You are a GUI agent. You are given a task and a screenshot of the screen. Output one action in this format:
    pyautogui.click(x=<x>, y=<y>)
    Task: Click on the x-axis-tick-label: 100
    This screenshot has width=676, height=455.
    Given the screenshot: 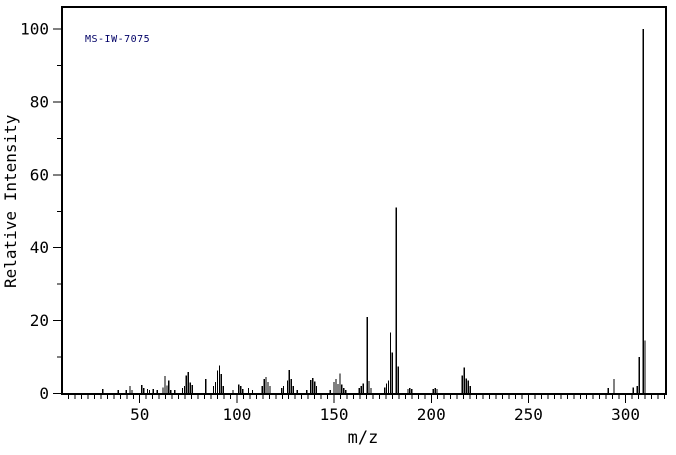 What is the action you would take?
    pyautogui.click(x=236, y=414)
    